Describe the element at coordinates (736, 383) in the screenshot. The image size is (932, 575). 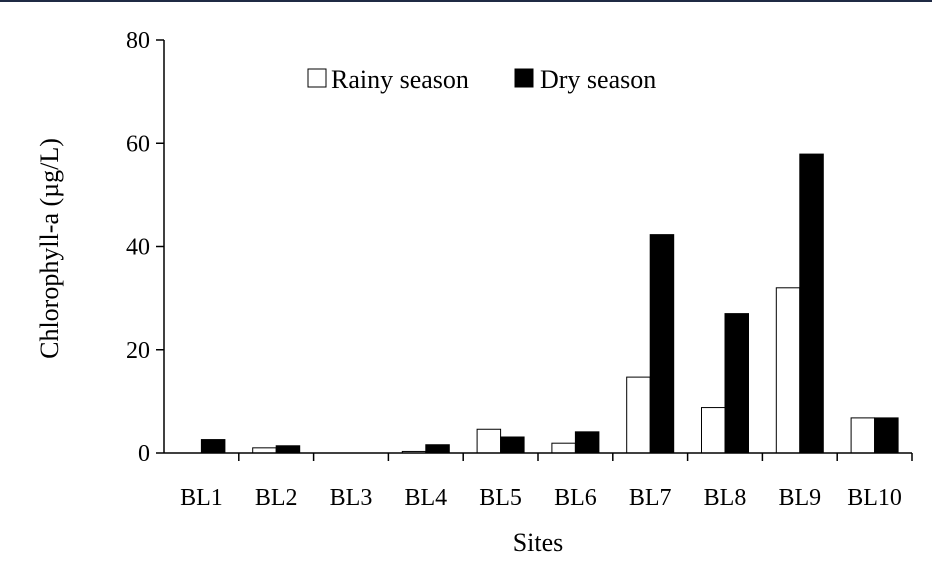
I see `dry-bar-bl8` at that location.